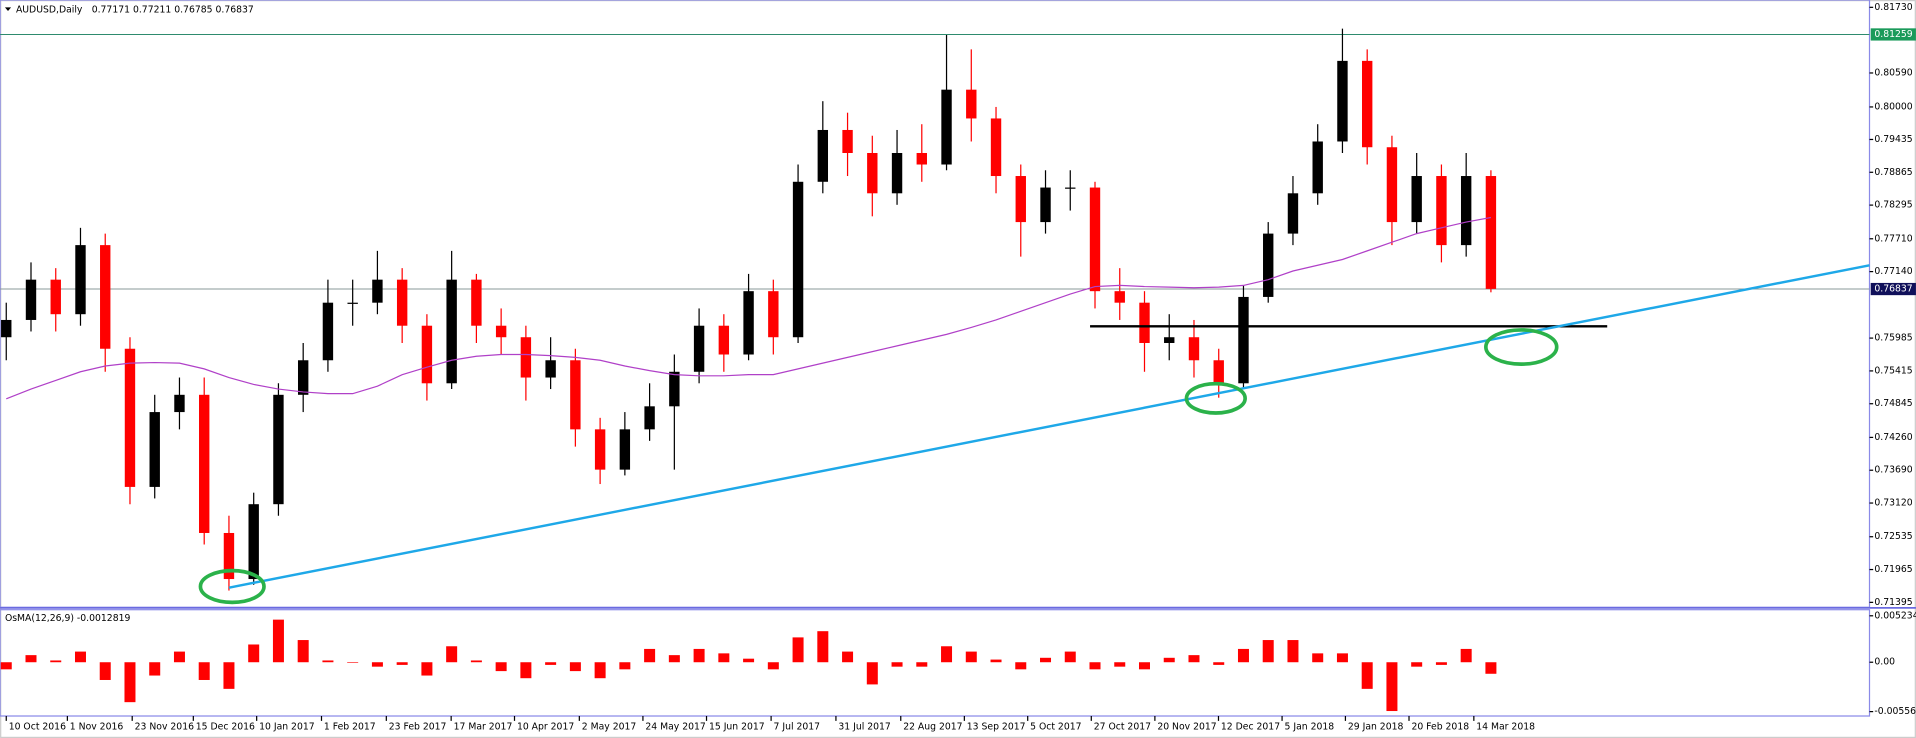 This screenshot has height=738, width=1916. I want to click on y-tick-label: -0.005564, so click(1895, 711).